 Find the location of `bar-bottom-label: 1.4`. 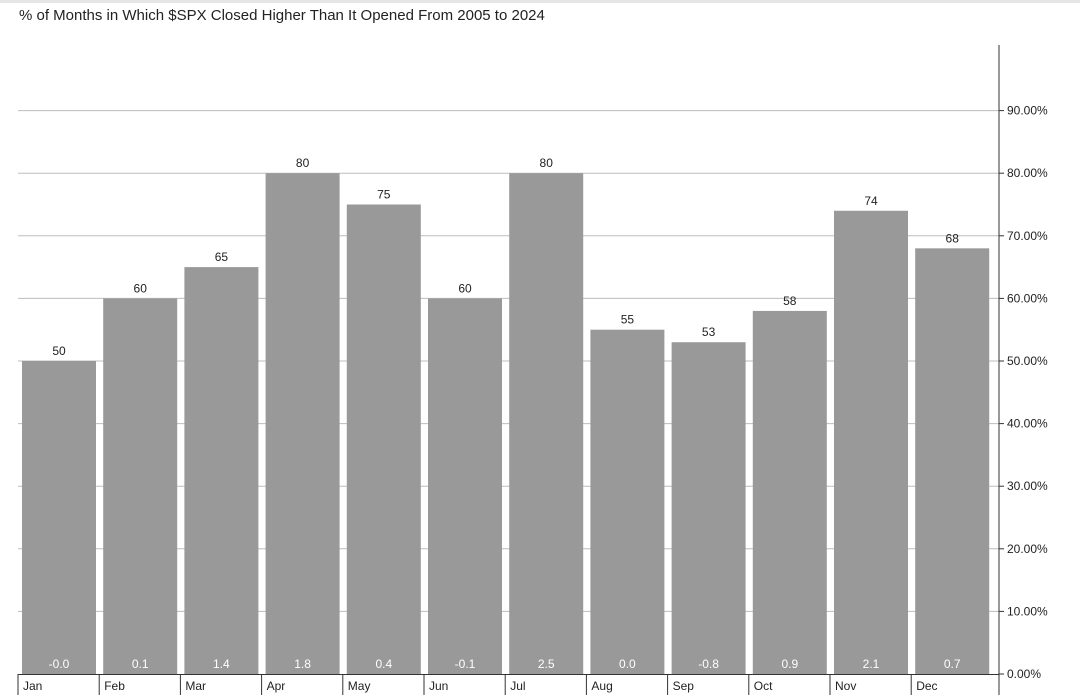

bar-bottom-label: 1.4 is located at coordinates (221, 664).